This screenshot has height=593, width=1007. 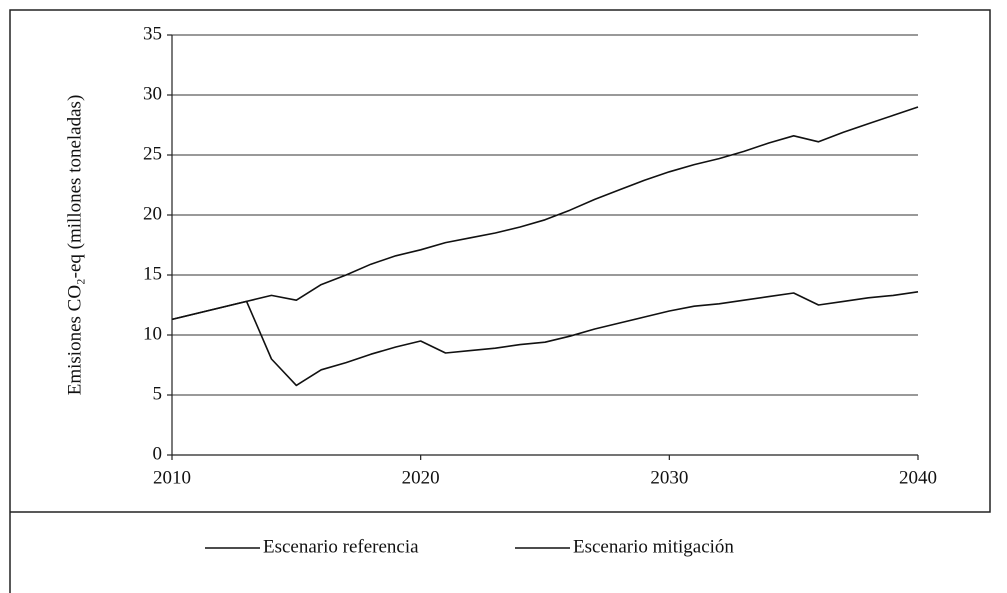 What do you see at coordinates (918, 477) in the screenshot?
I see `x-tick-label: 2040` at bounding box center [918, 477].